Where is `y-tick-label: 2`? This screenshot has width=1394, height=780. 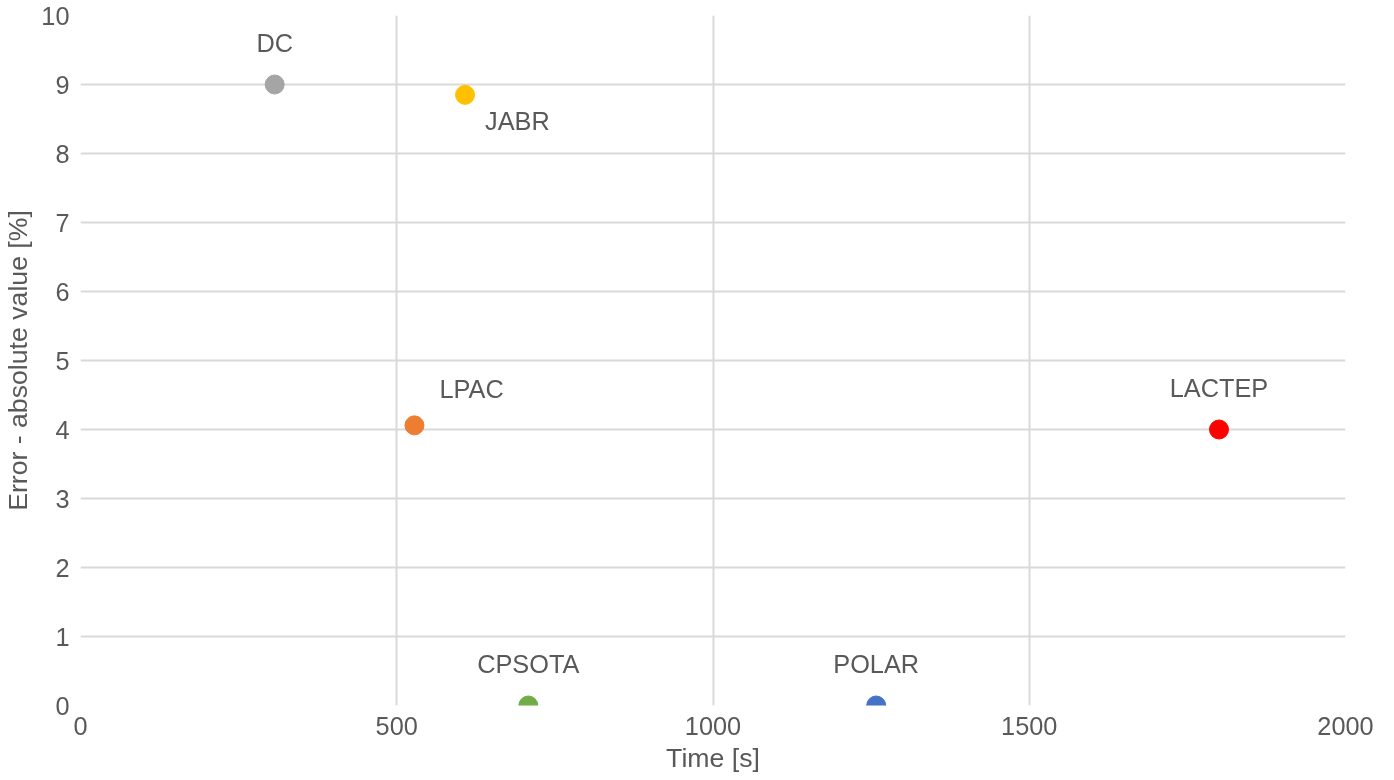 y-tick-label: 2 is located at coordinates (62, 567).